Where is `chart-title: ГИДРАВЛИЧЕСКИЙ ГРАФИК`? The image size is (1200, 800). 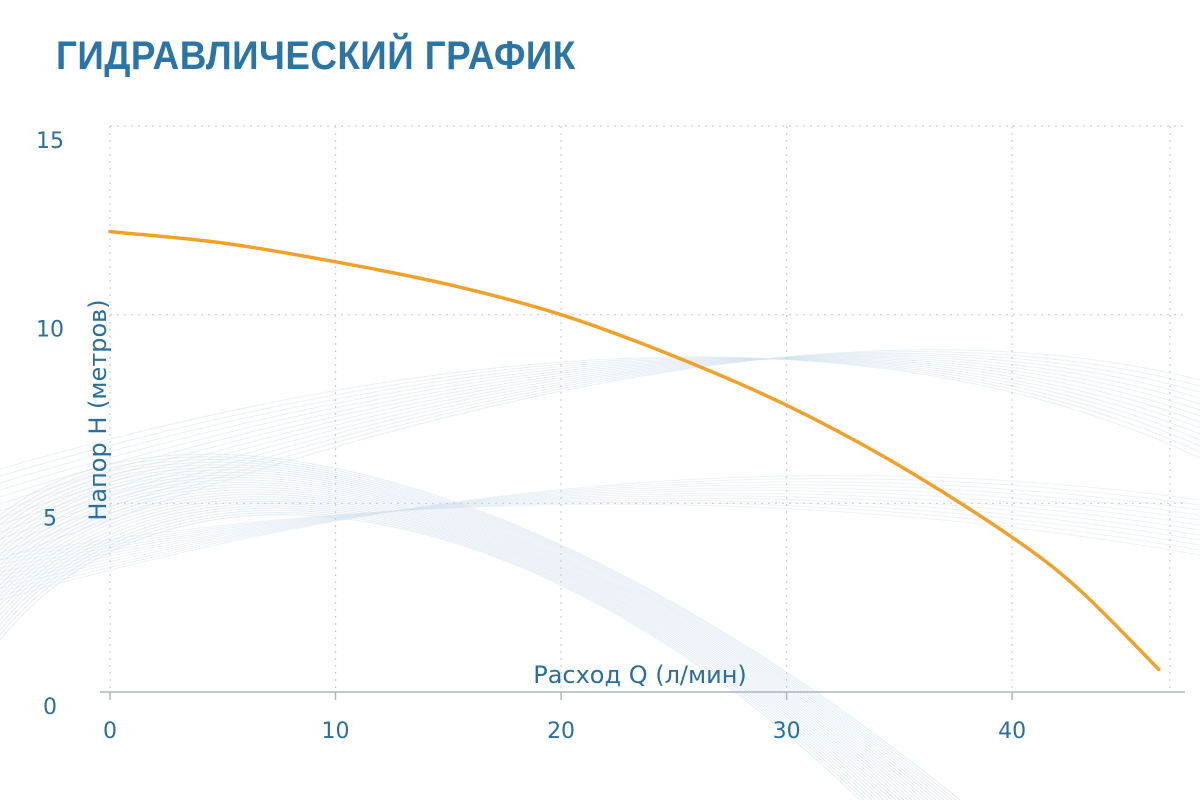
chart-title: ГИДРАВЛИЧЕСКИЙ ГРАФИК is located at coordinates (316, 56).